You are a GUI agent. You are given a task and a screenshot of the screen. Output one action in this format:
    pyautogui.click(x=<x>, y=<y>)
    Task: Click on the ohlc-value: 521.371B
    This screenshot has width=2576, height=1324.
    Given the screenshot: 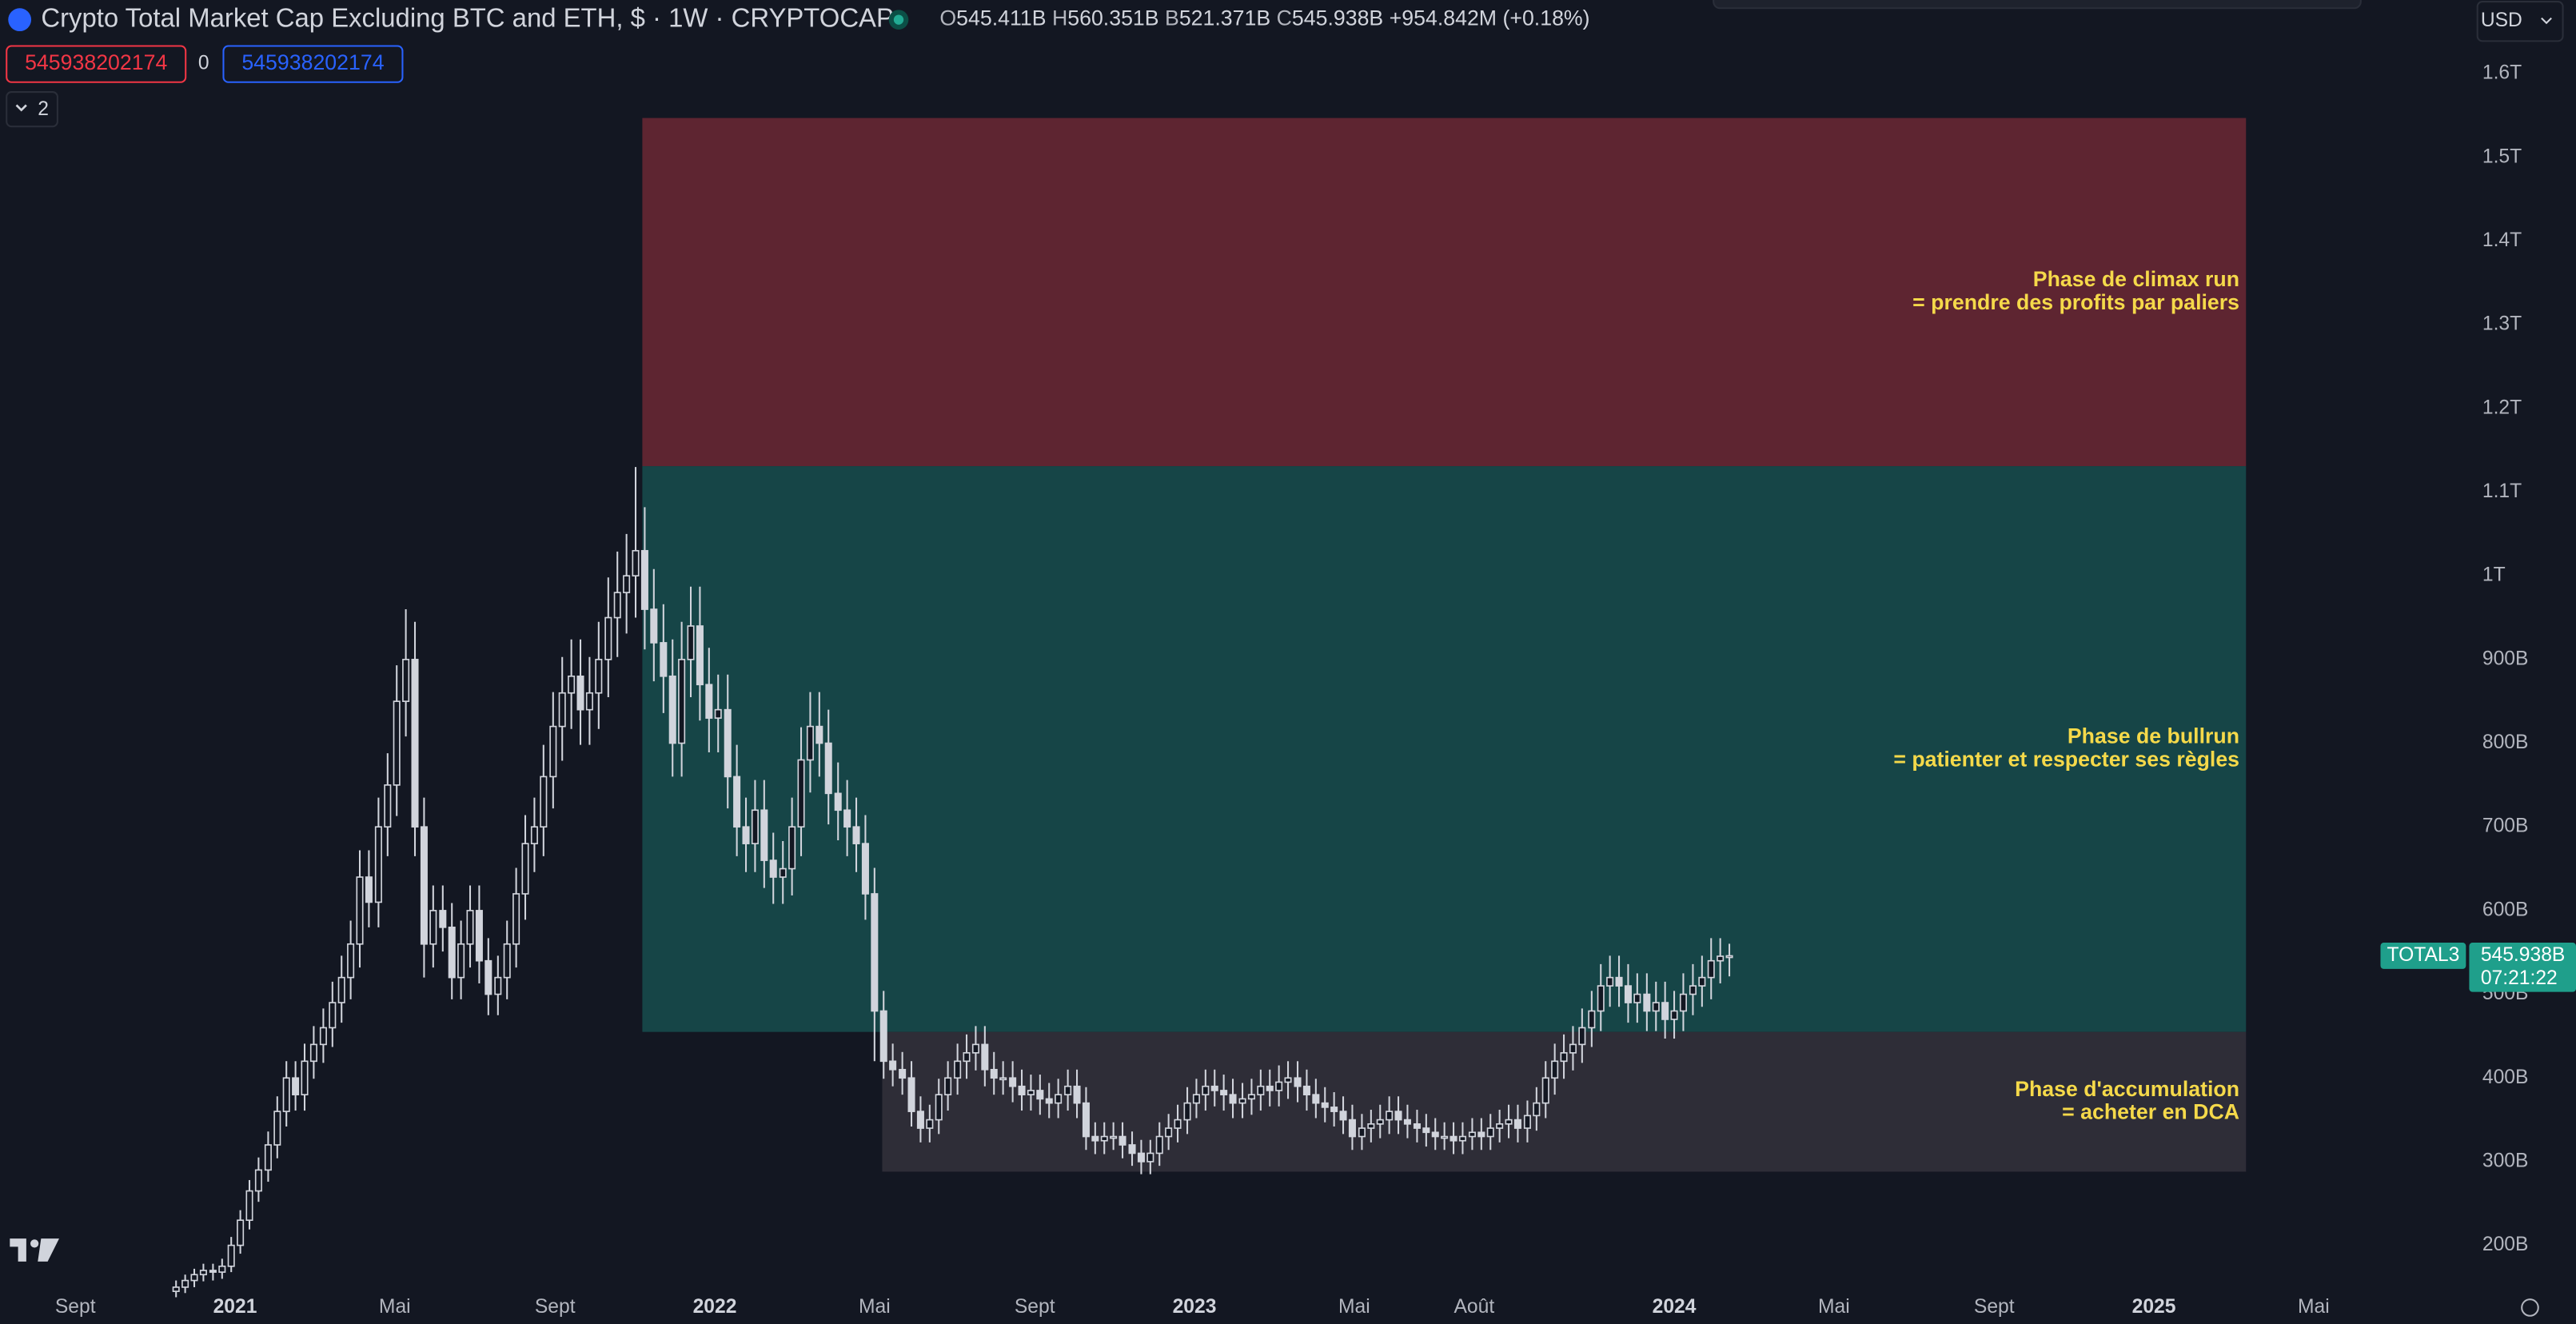 What is the action you would take?
    pyautogui.click(x=1224, y=18)
    